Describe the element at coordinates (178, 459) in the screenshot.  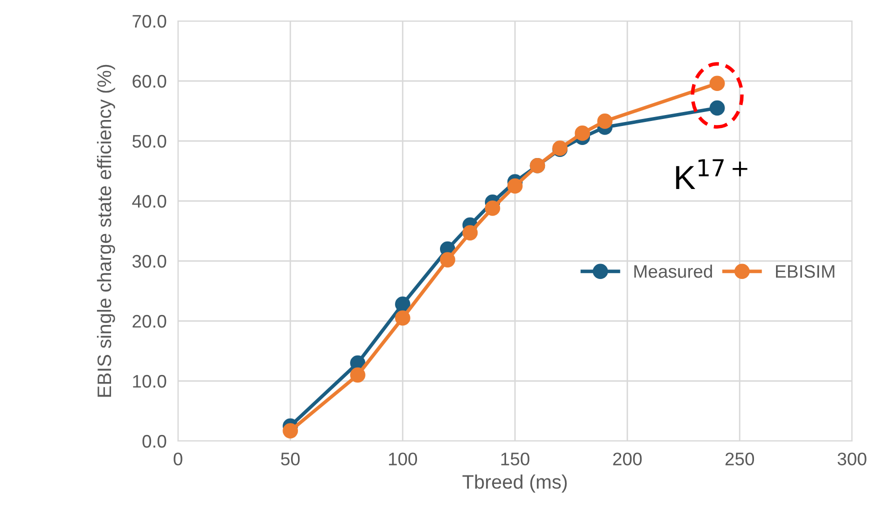
I see `x-tick-label: 0` at that location.